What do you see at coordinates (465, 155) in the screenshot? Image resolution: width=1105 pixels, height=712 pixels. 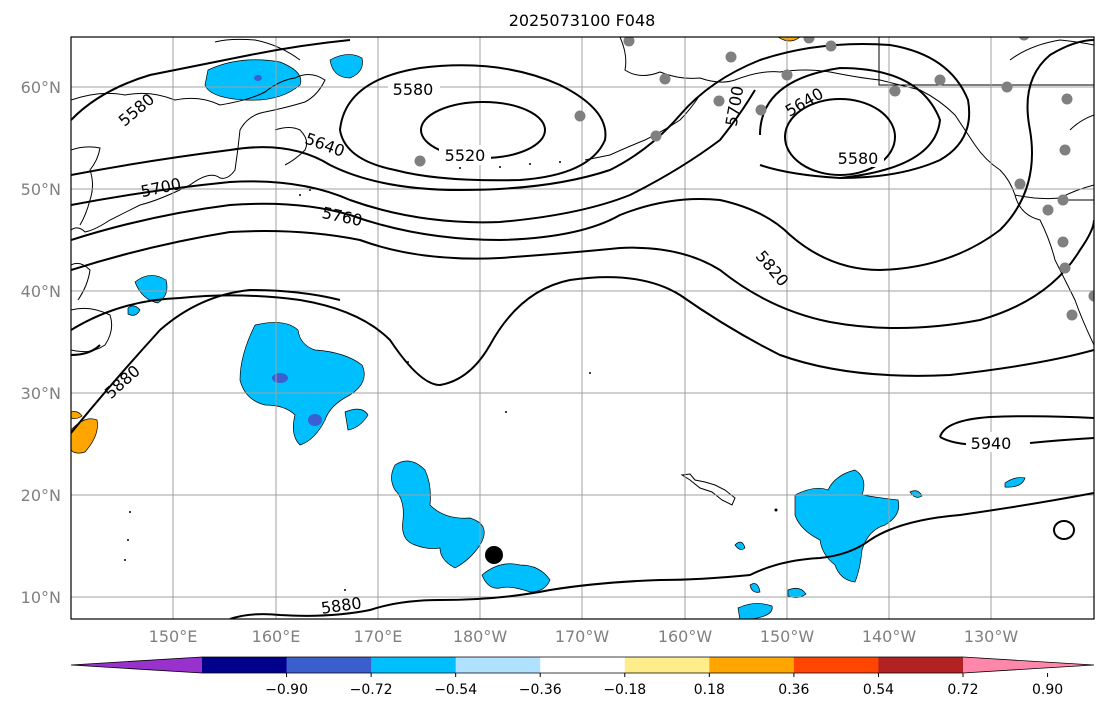 I see `contour-label: 5520` at bounding box center [465, 155].